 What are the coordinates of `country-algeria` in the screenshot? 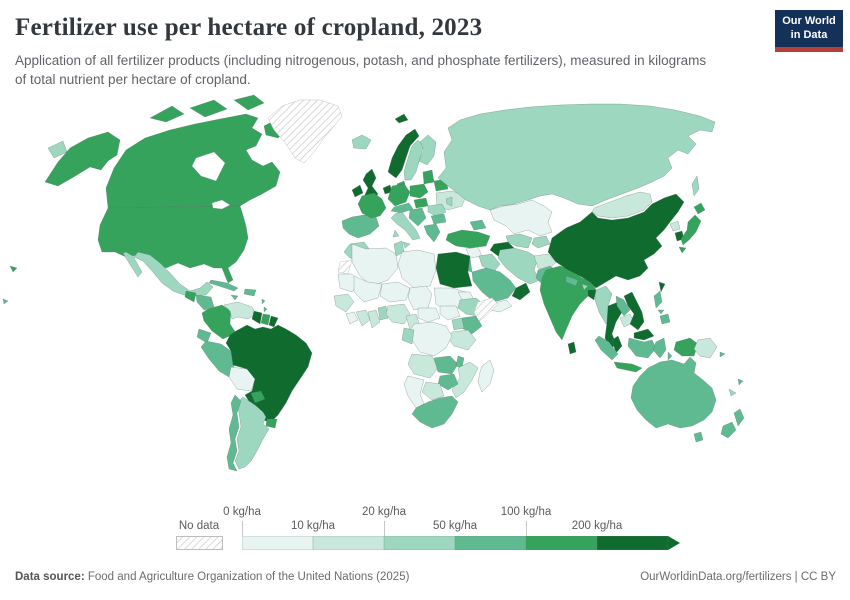 It's located at (375, 265).